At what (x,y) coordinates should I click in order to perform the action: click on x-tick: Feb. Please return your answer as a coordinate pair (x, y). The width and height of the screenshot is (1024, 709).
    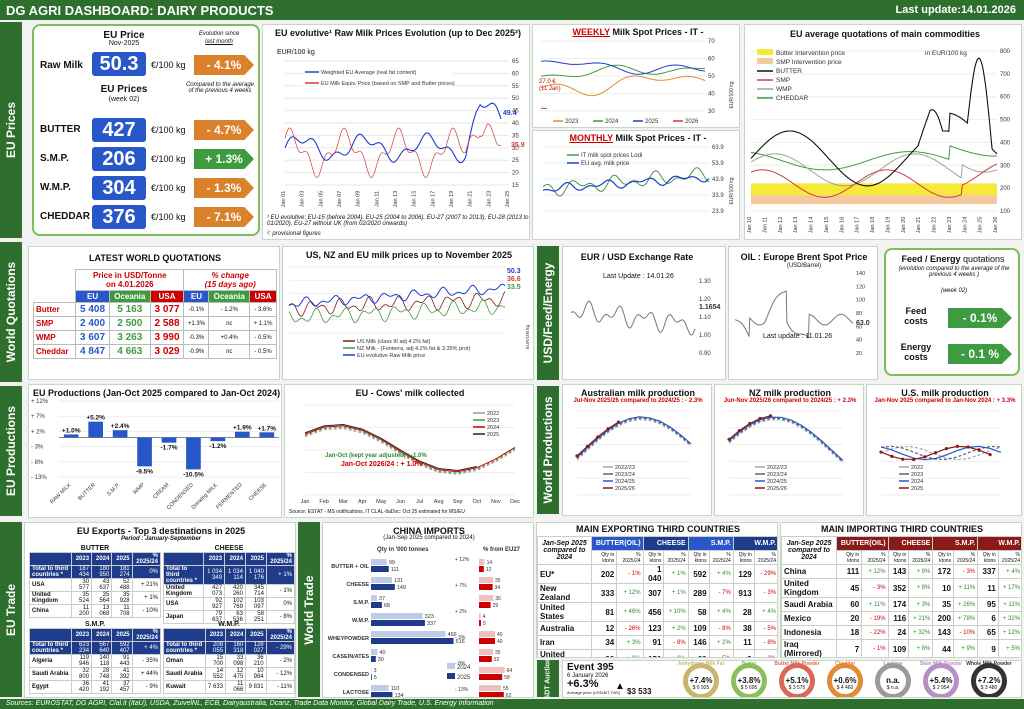
    Looking at the image, I should click on (323, 502).